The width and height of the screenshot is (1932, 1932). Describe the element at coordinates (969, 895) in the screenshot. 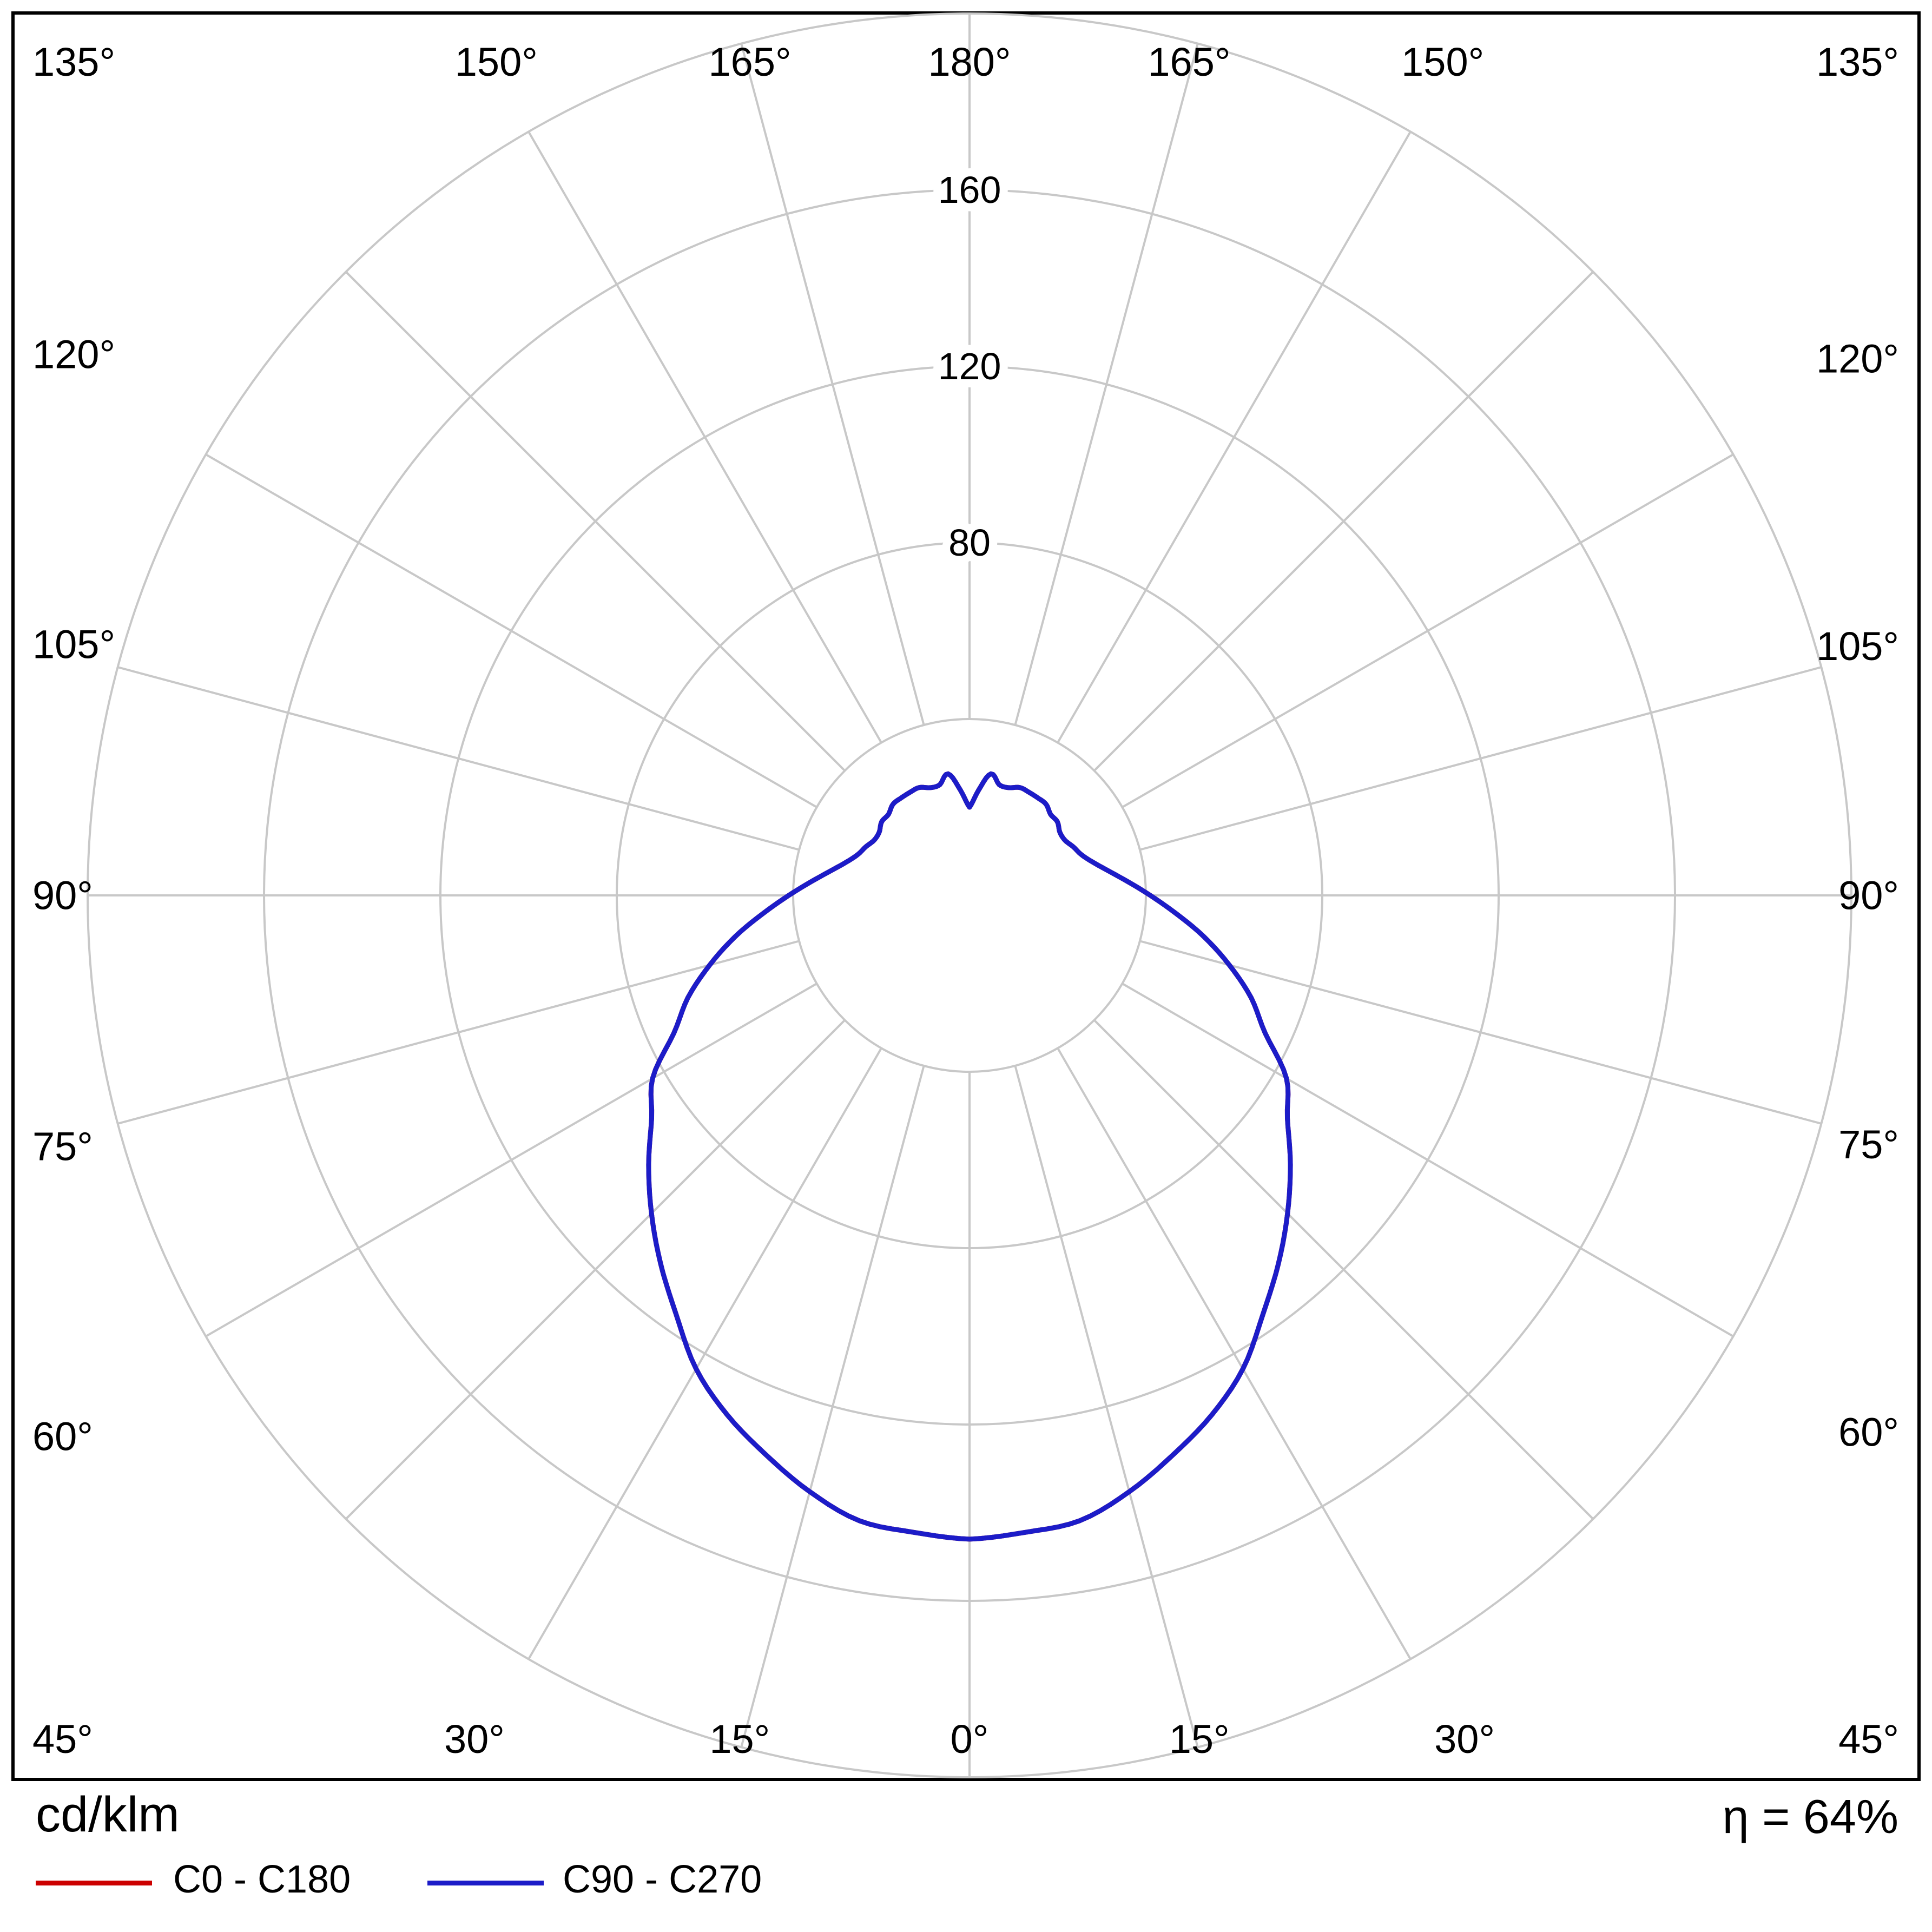

I see `grid-circle` at that location.